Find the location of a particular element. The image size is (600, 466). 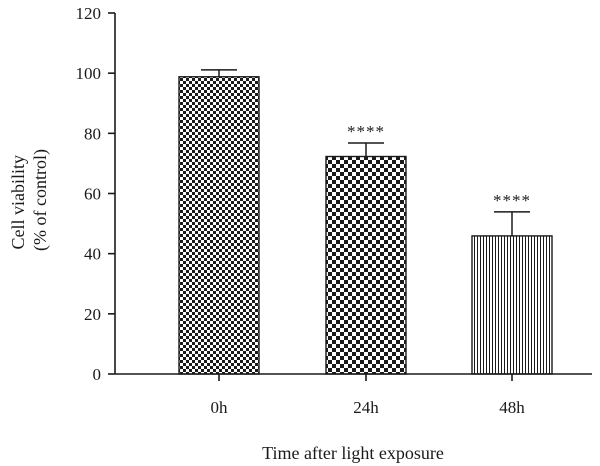

bar-0h is located at coordinates (219, 225).